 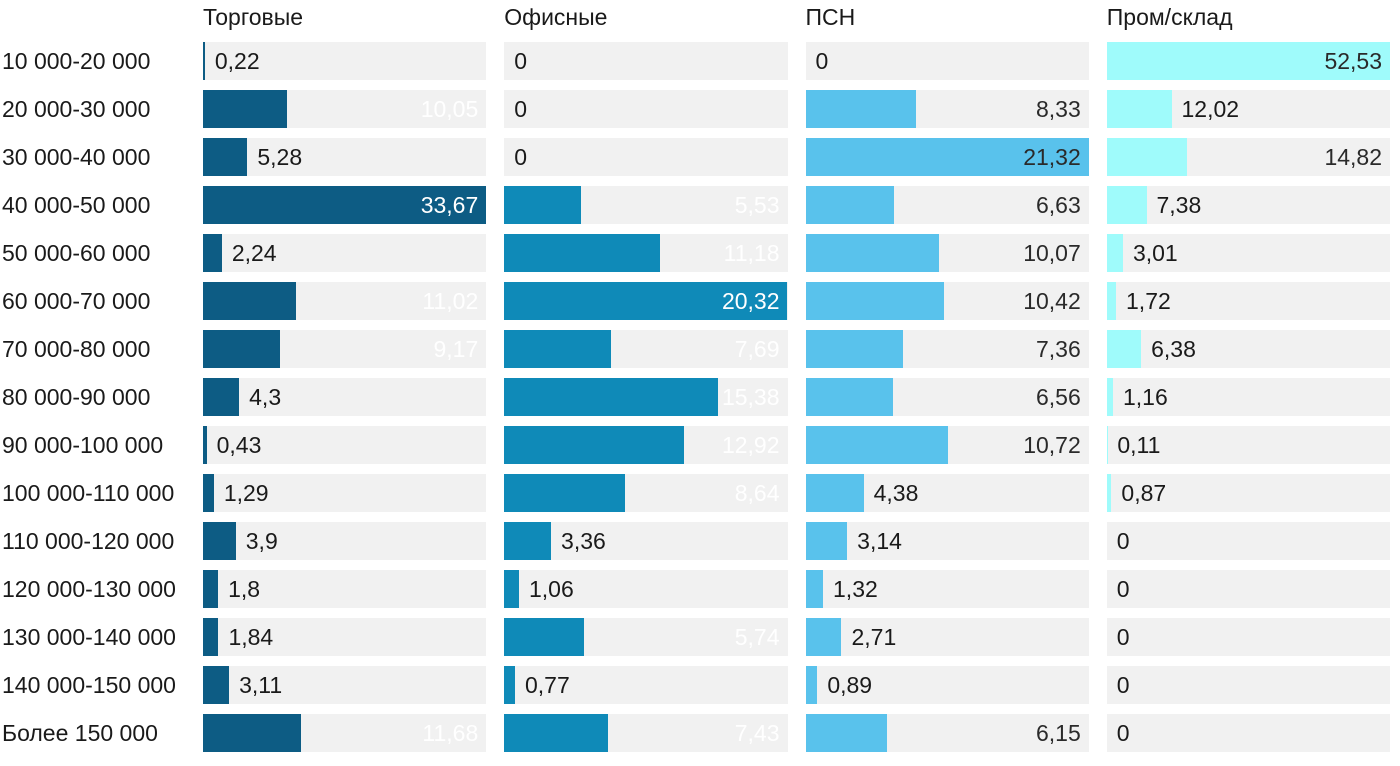 I want to click on bar-value-label: 15,38, so click(x=750, y=397).